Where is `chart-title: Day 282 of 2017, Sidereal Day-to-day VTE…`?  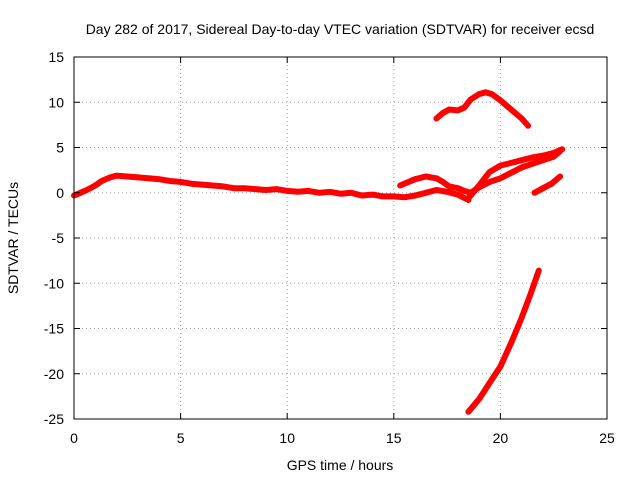
chart-title: Day 282 of 2017, Sidereal Day-to-day VTE… is located at coordinates (340, 29).